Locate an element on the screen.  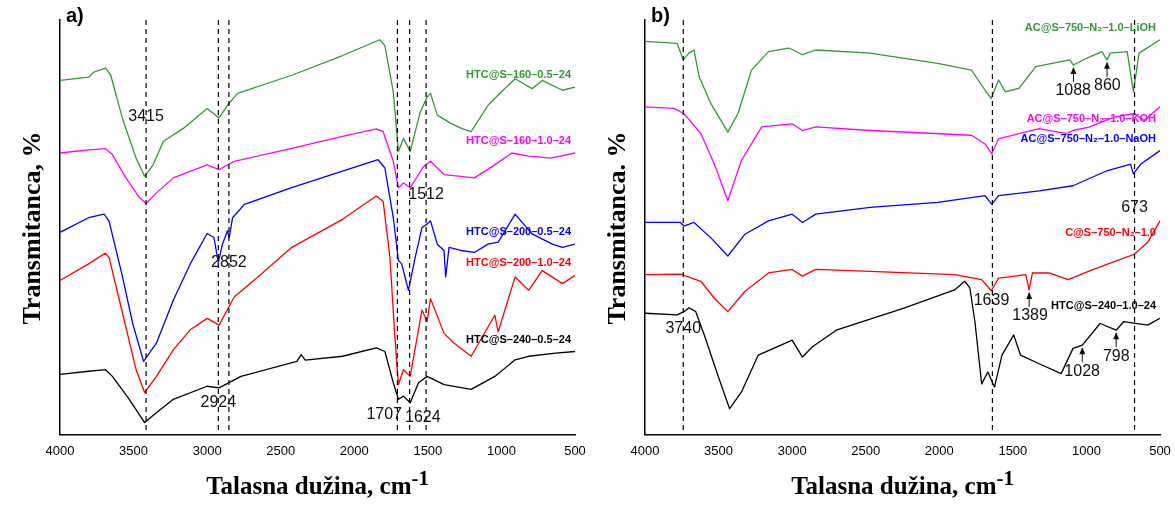
annotation: 1028 is located at coordinates (1082, 370).